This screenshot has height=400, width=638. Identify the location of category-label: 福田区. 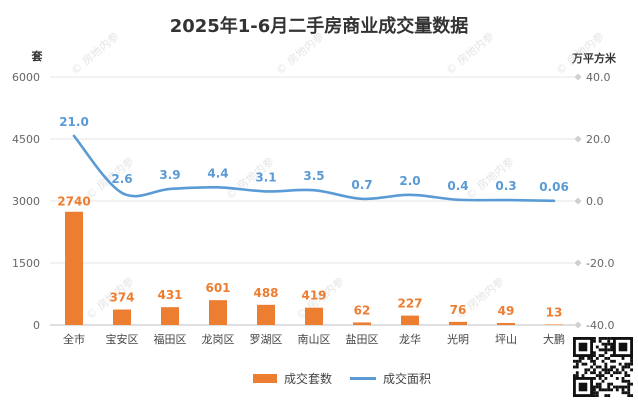
(170, 339).